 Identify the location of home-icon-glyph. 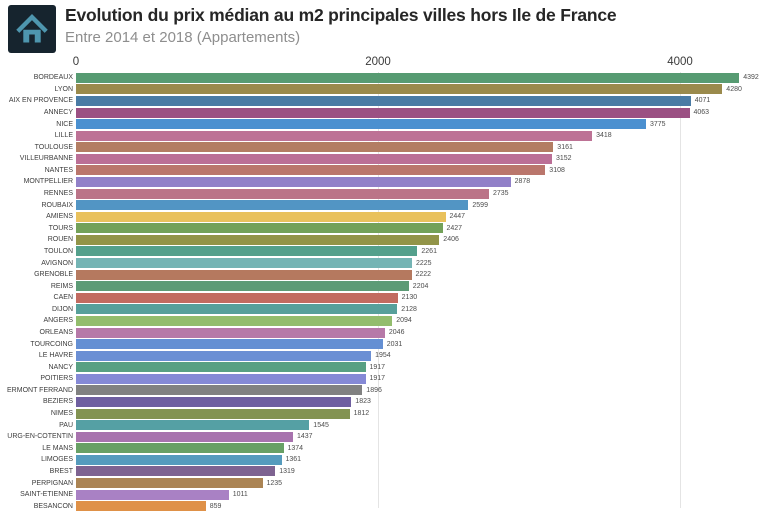
(32, 28).